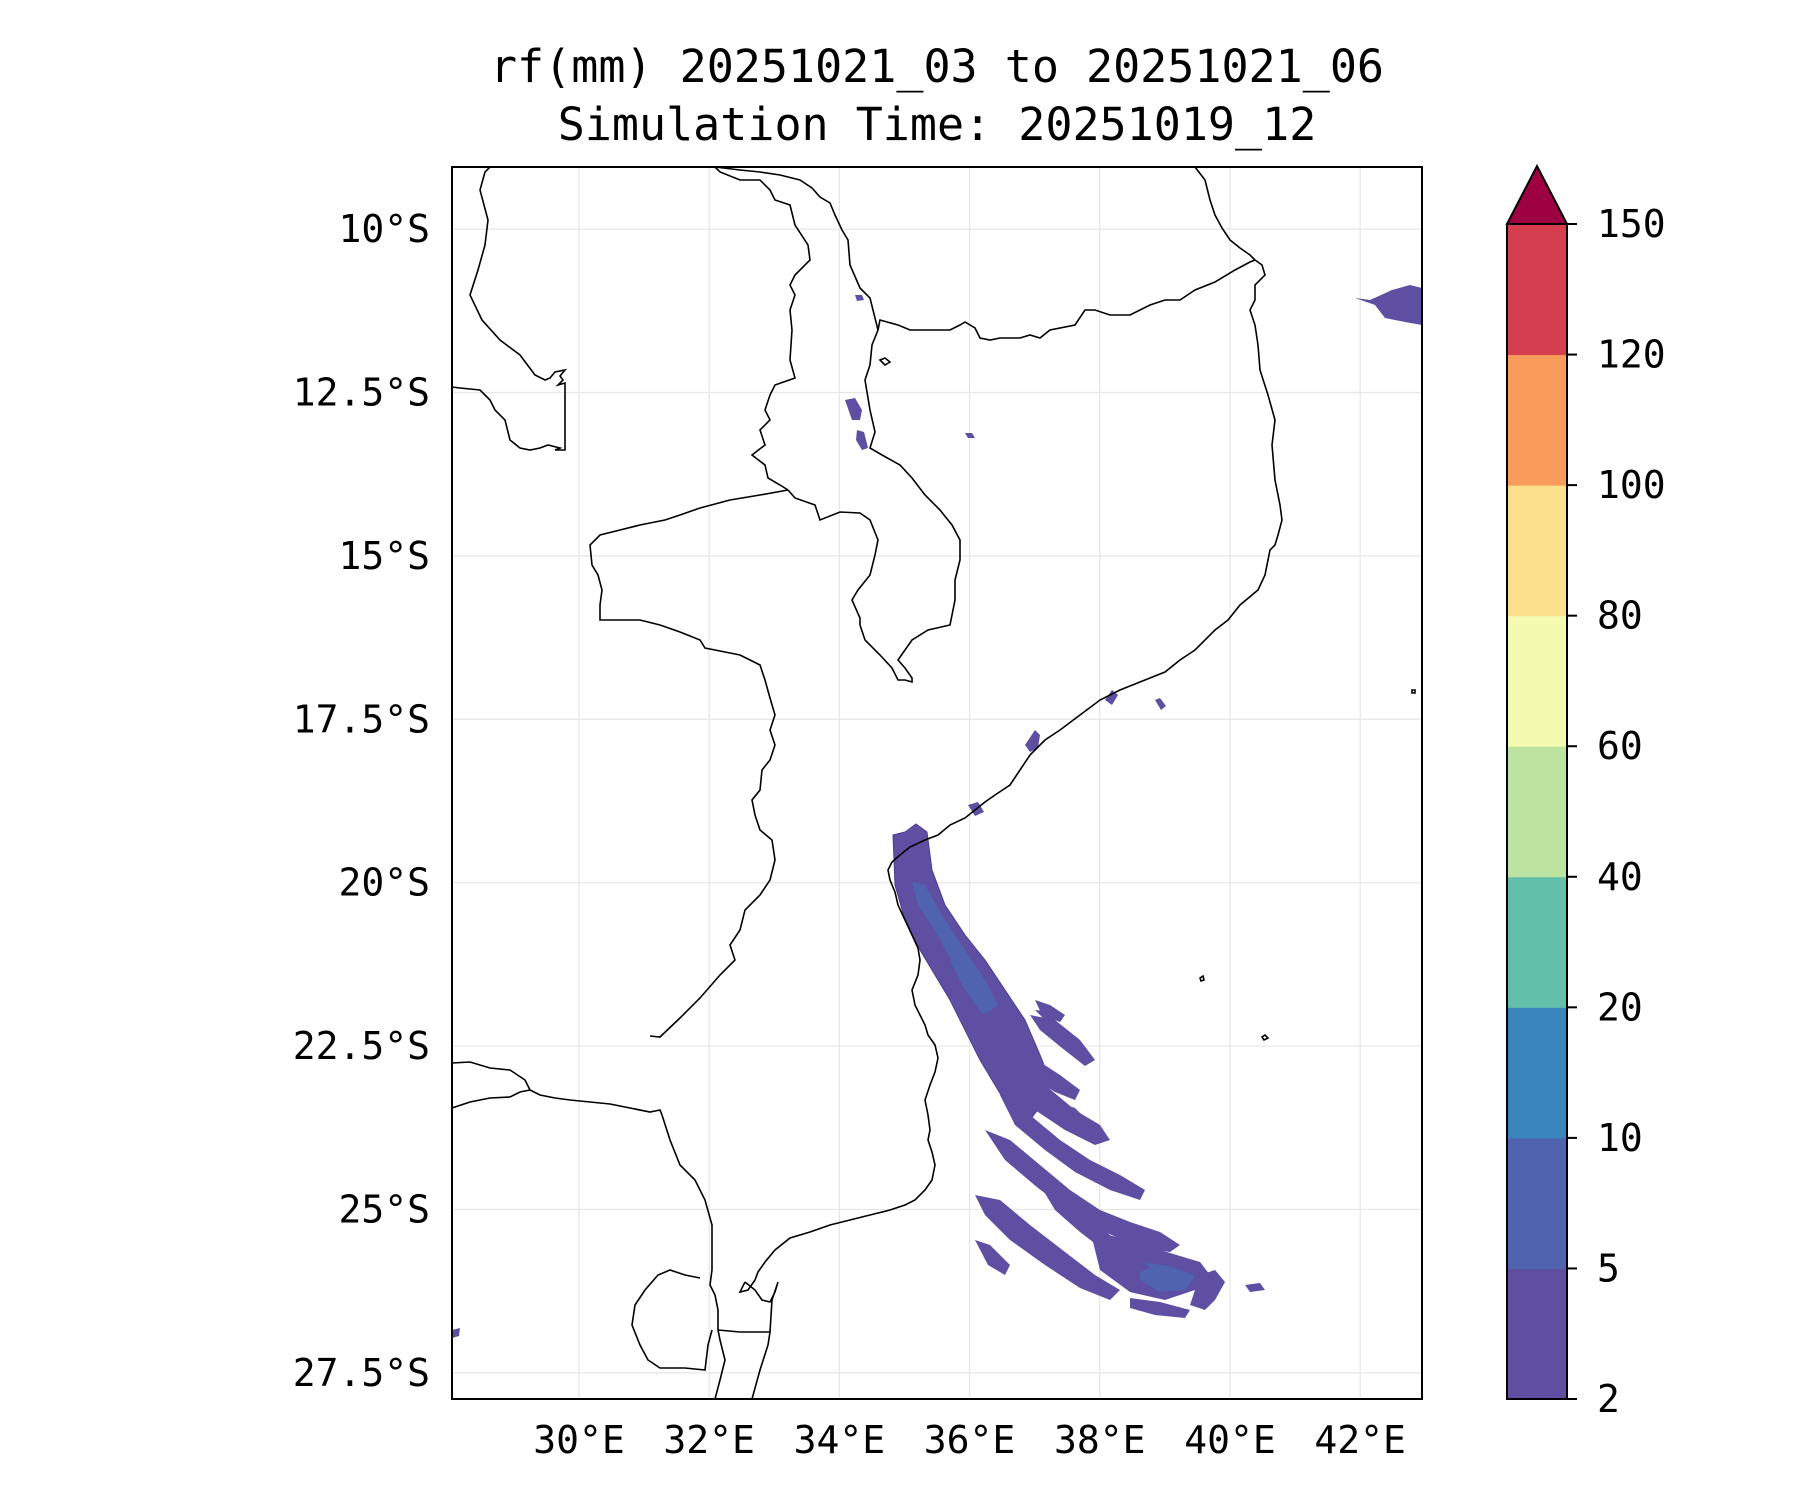 The width and height of the screenshot is (1800, 1500). I want to click on lon-tick-label: 36°E, so click(970, 1440).